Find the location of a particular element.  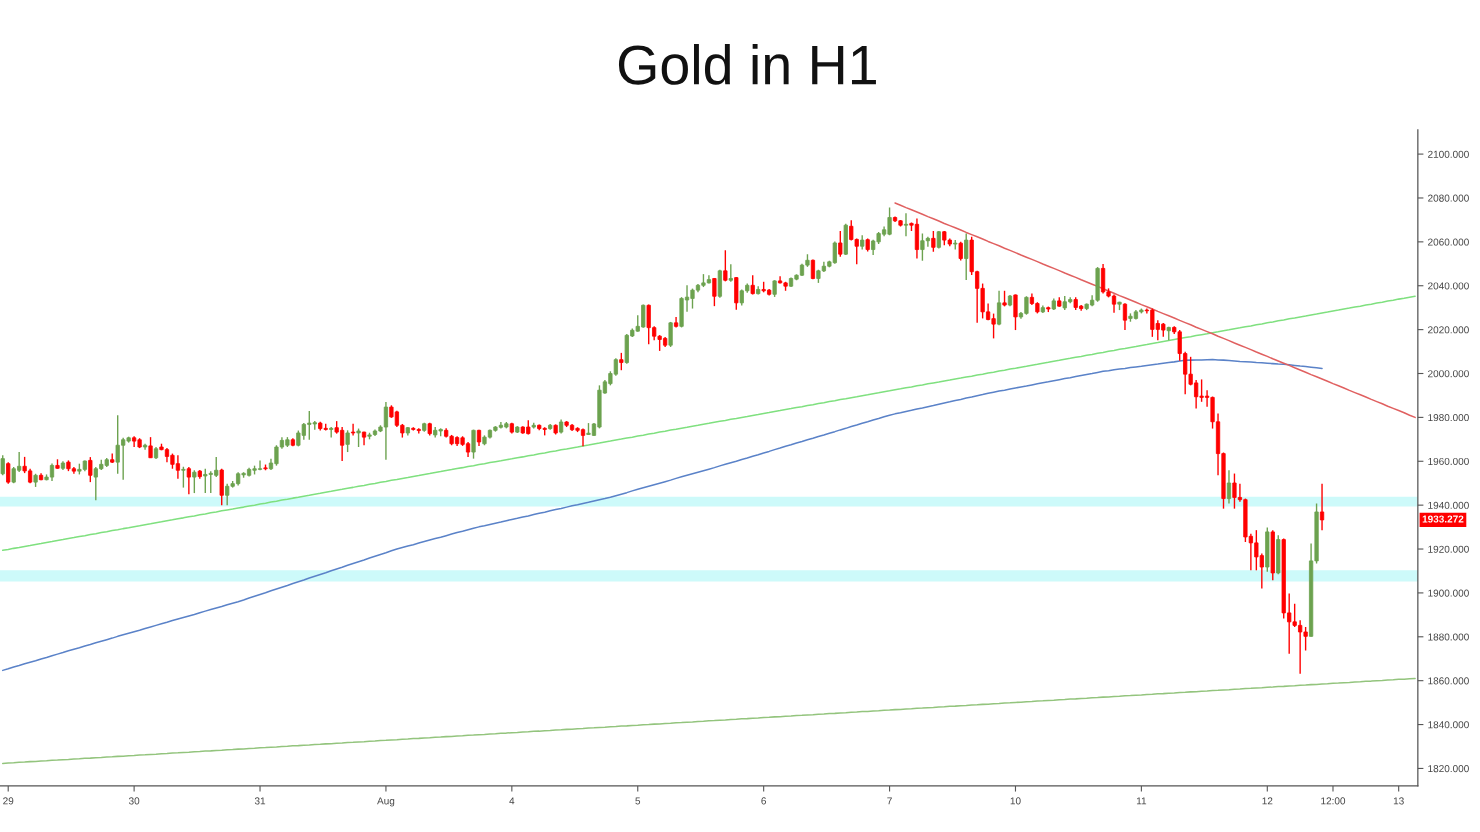

x-tick-label: 6 is located at coordinates (763, 801).